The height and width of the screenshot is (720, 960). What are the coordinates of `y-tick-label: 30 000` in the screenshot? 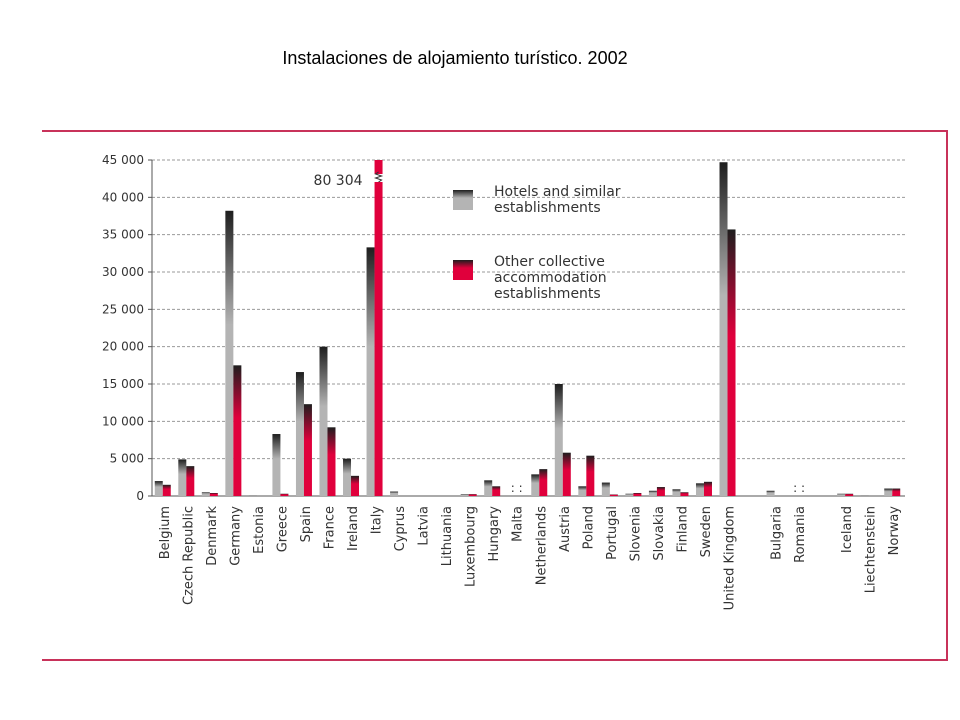 It's located at (123, 272).